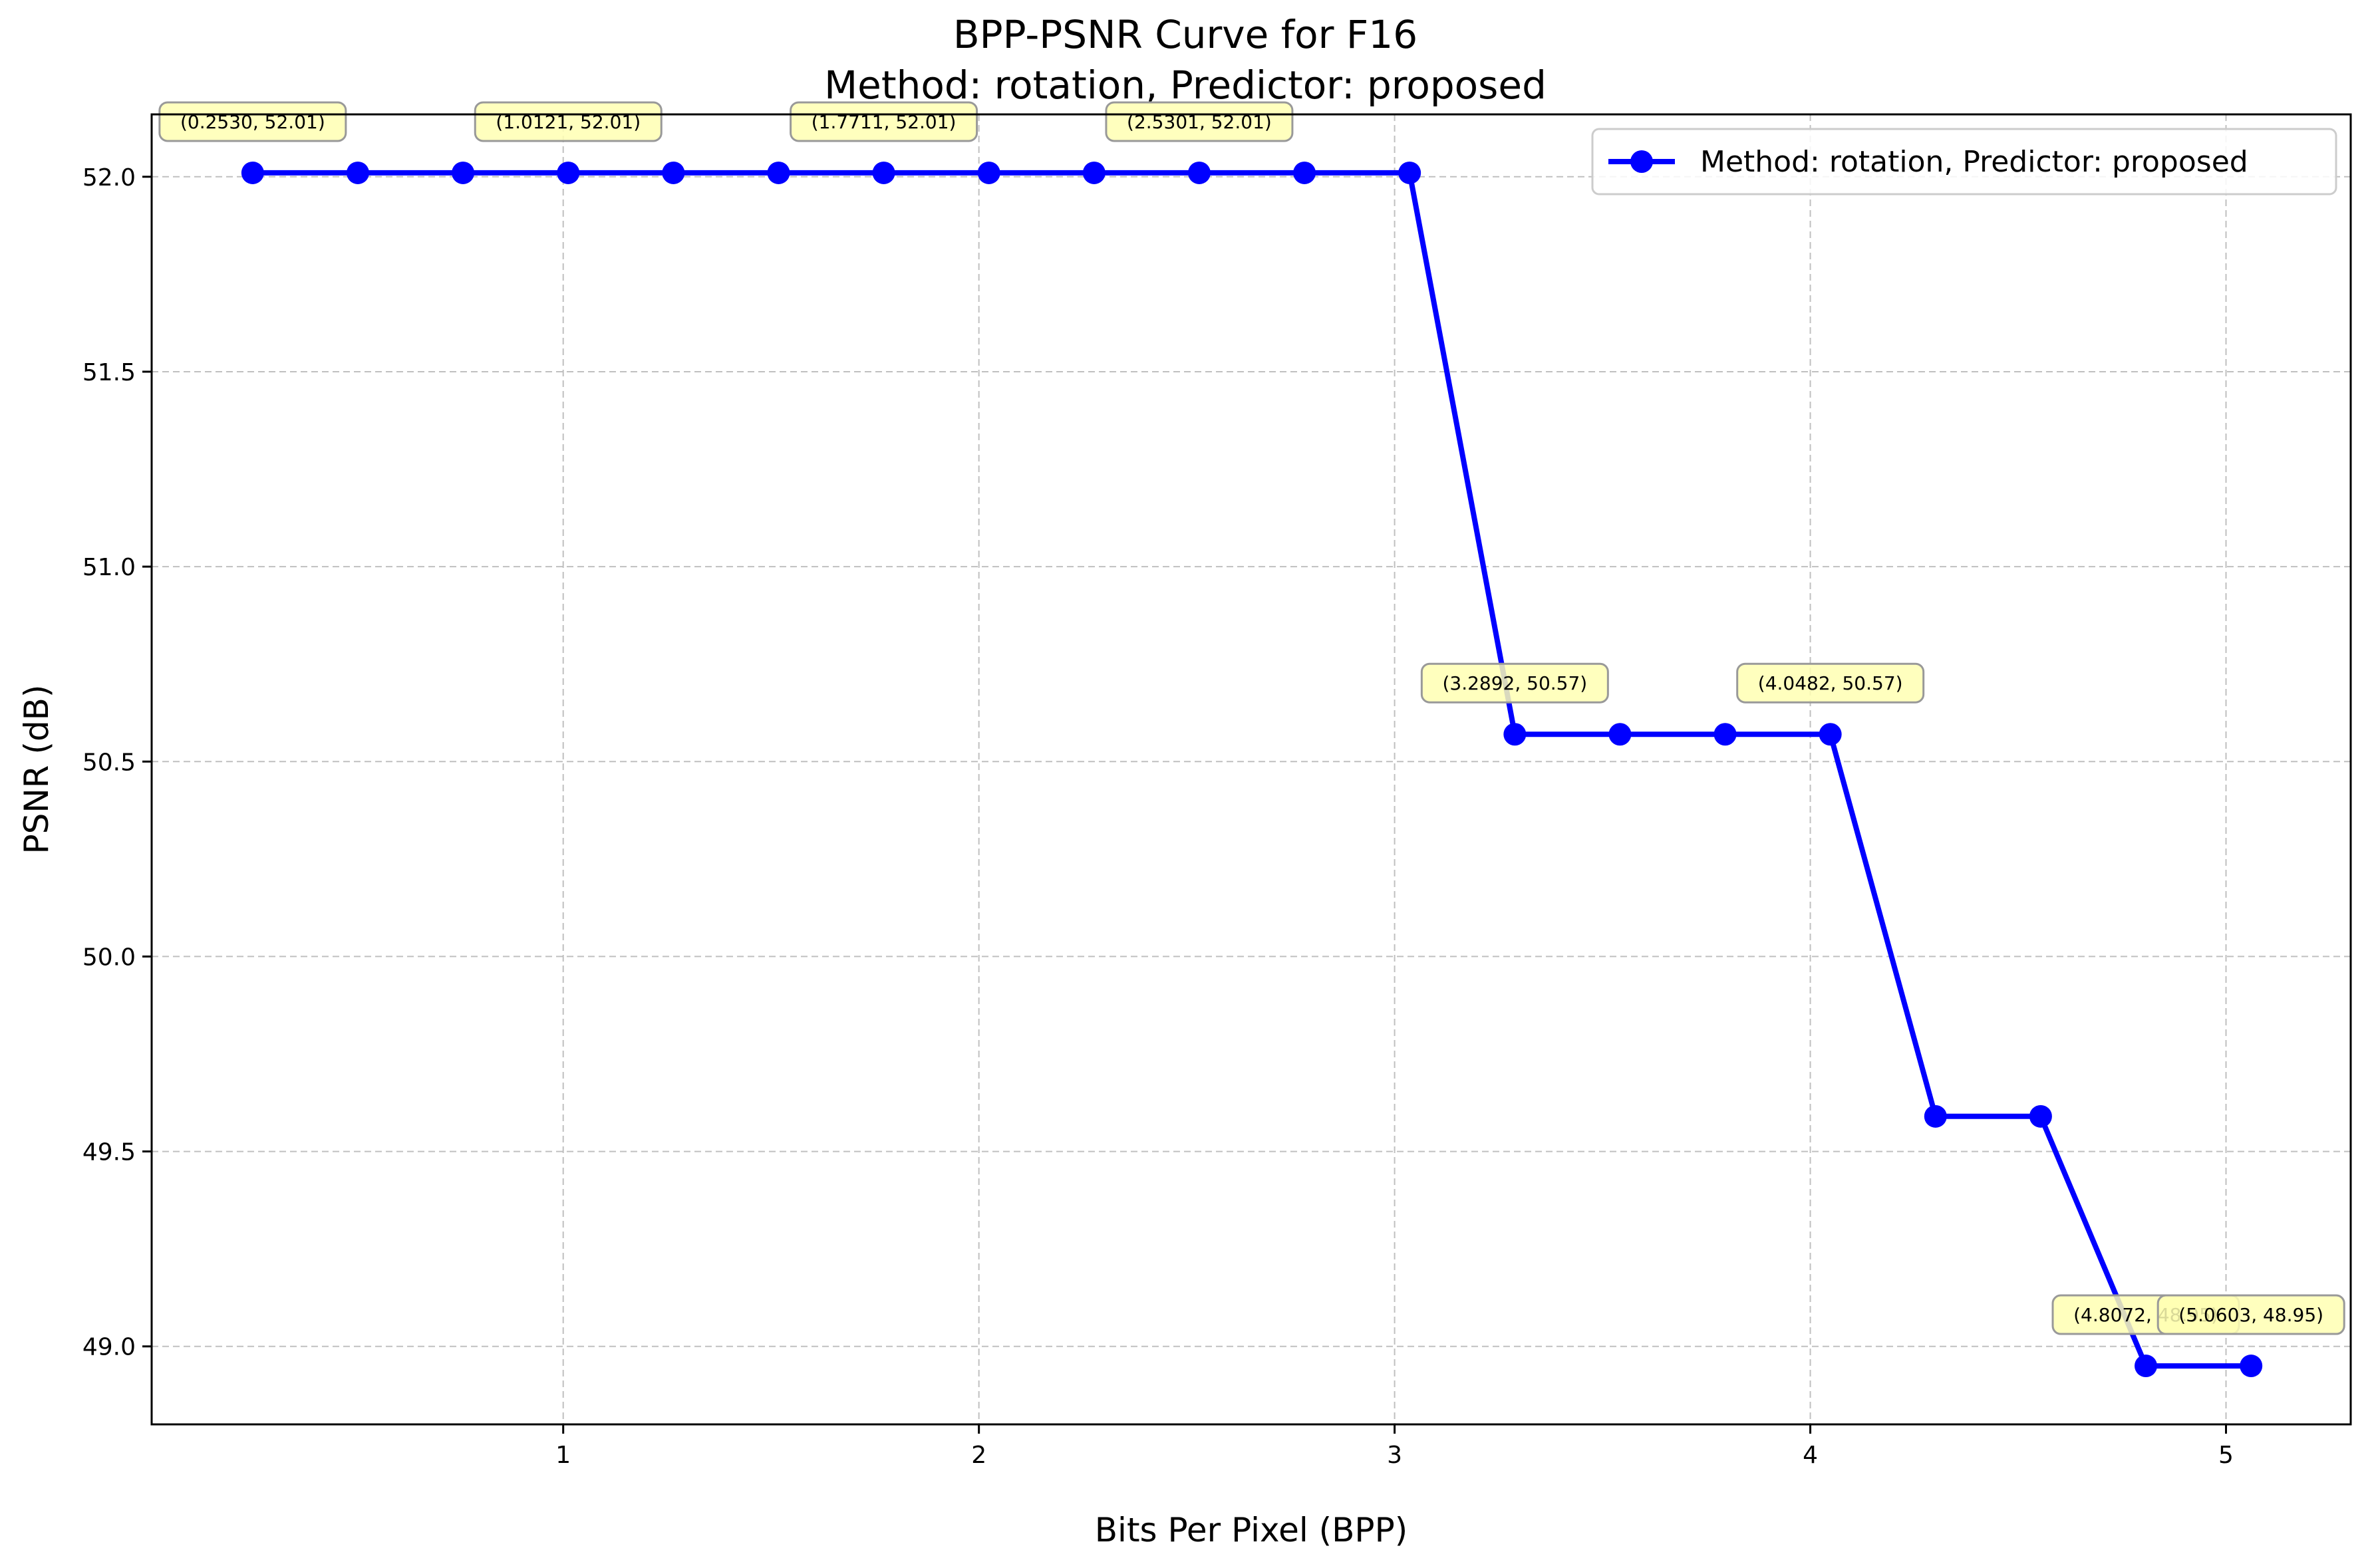 The height and width of the screenshot is (1568, 2372). What do you see at coordinates (1185, 85) in the screenshot?
I see `chart-title-line-2: Method: rotation, Predictor: proposed` at bounding box center [1185, 85].